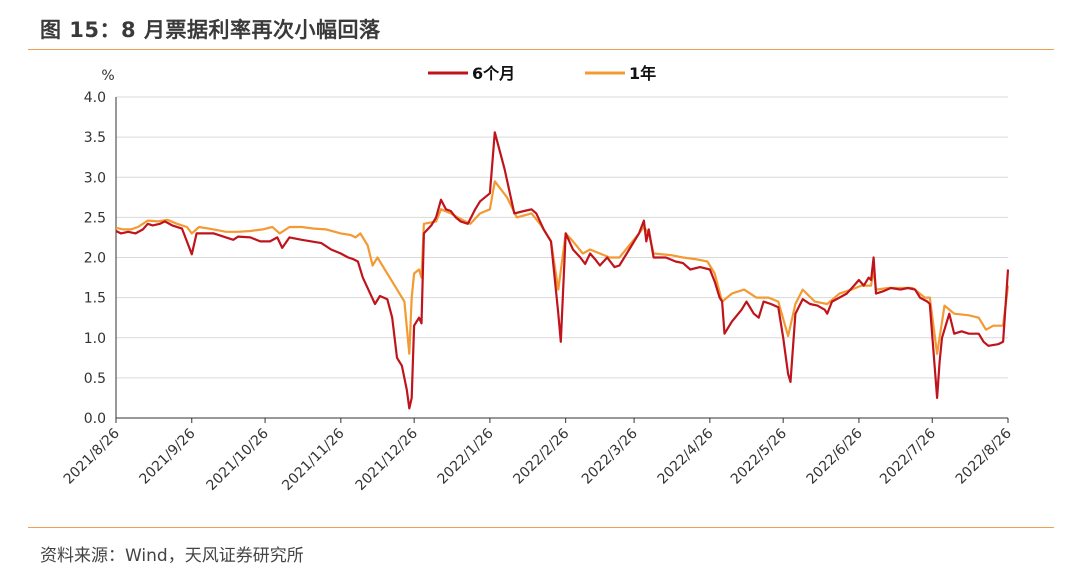  Describe the element at coordinates (493, 73) in the screenshot. I see `legend-label: 6个月` at that location.